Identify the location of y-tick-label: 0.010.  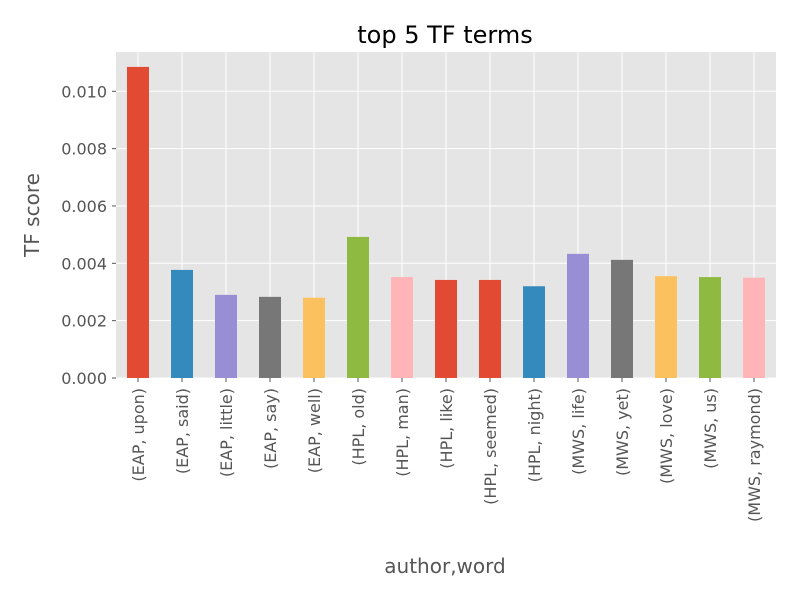
(84, 91).